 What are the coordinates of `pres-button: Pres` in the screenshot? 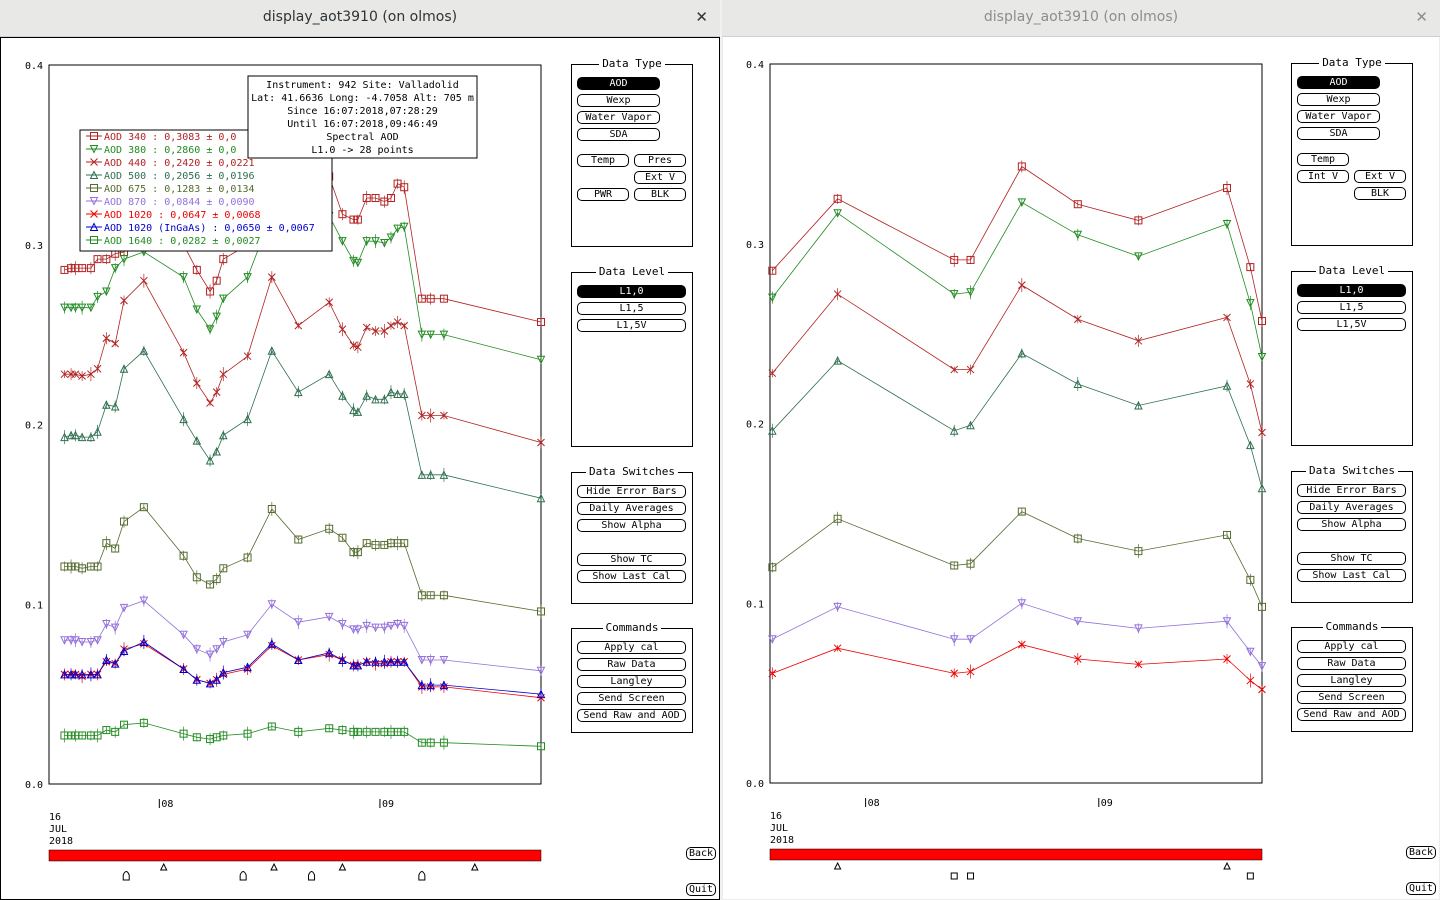 It's located at (660, 160).